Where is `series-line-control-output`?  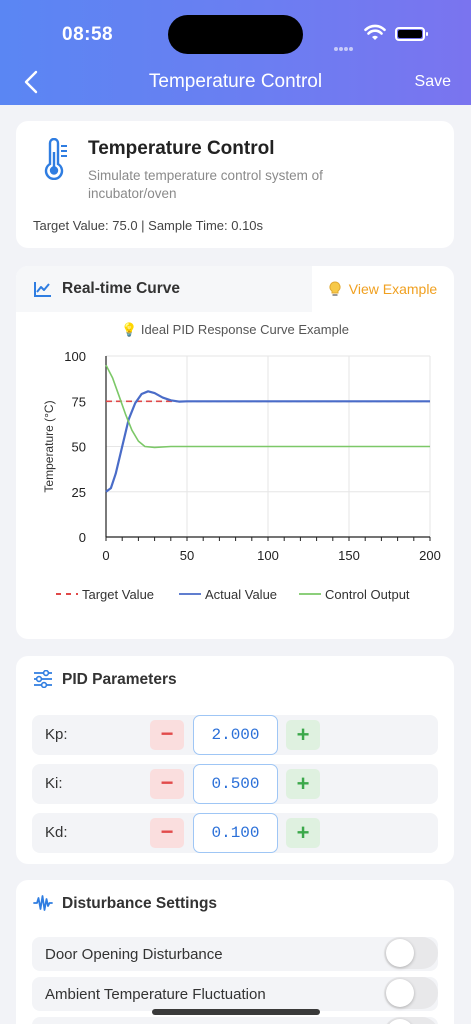
series-line-control-output is located at coordinates (267, 406).